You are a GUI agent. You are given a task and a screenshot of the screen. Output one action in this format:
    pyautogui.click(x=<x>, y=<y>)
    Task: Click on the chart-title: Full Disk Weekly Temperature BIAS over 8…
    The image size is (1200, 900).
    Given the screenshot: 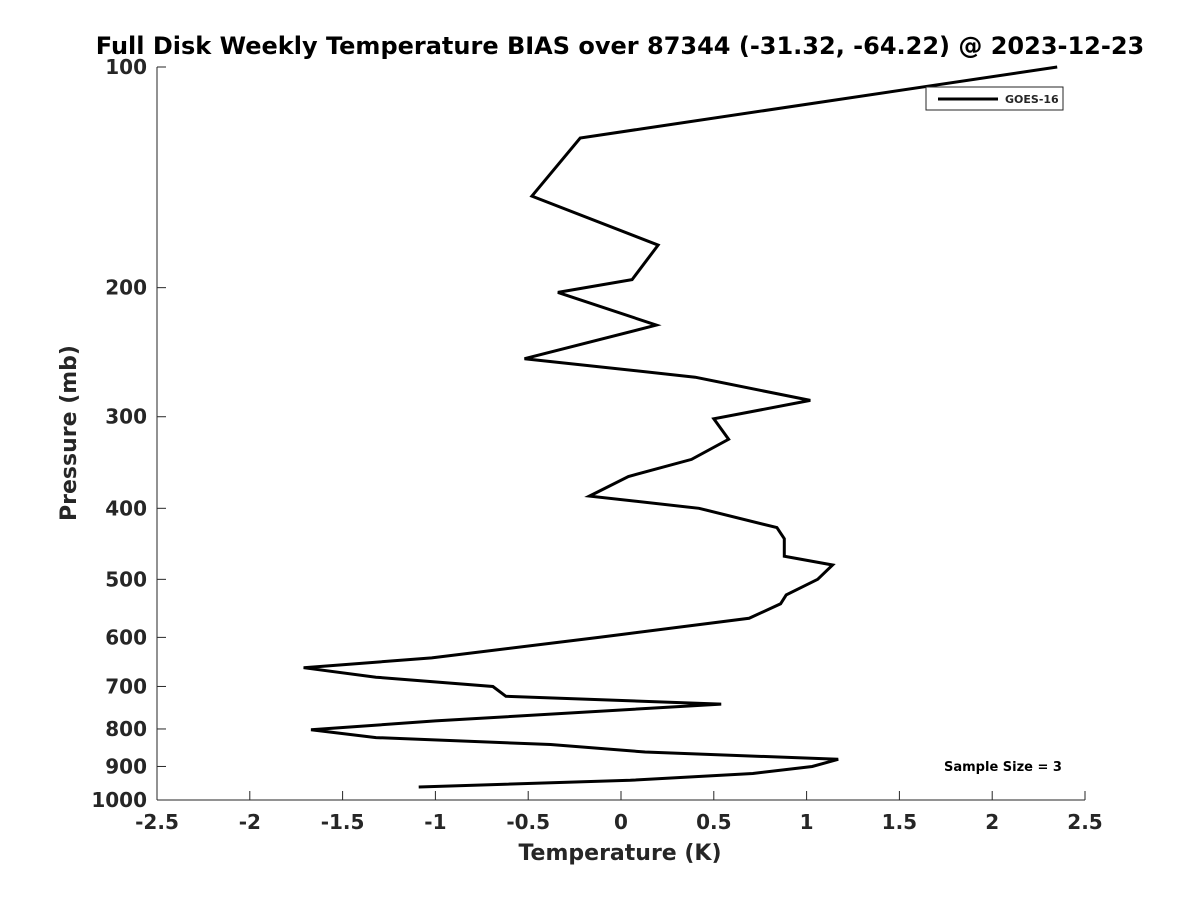 What is the action you would take?
    pyautogui.click(x=620, y=46)
    